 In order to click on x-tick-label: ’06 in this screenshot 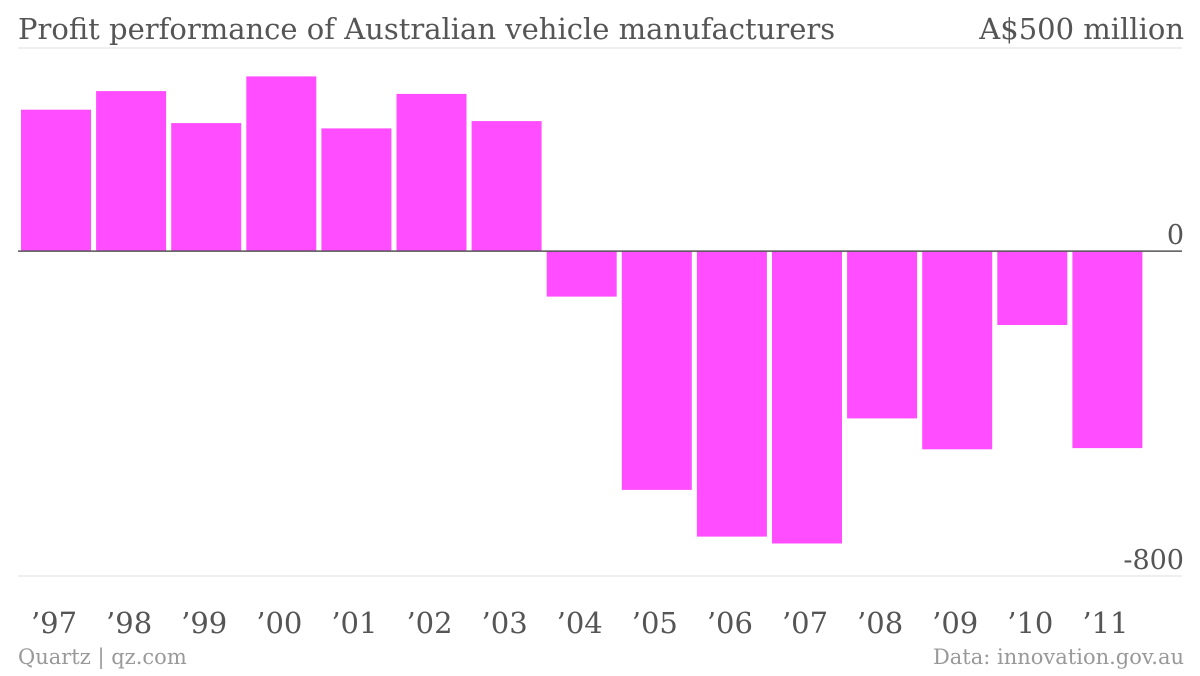, I will do `click(730, 623)`.